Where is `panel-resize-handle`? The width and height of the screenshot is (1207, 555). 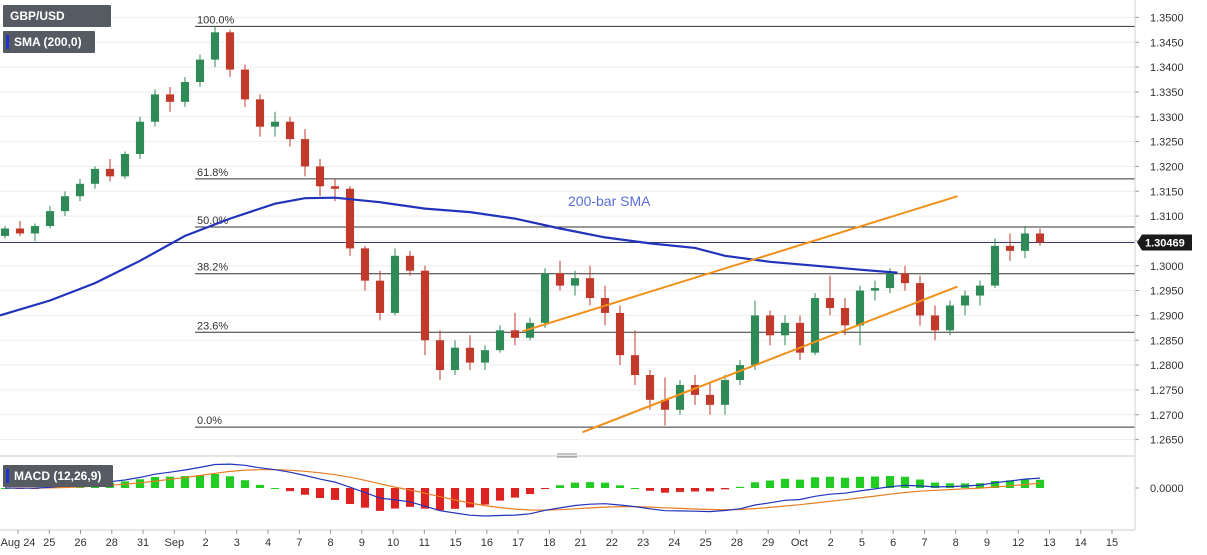
panel-resize-handle is located at coordinates (567, 455).